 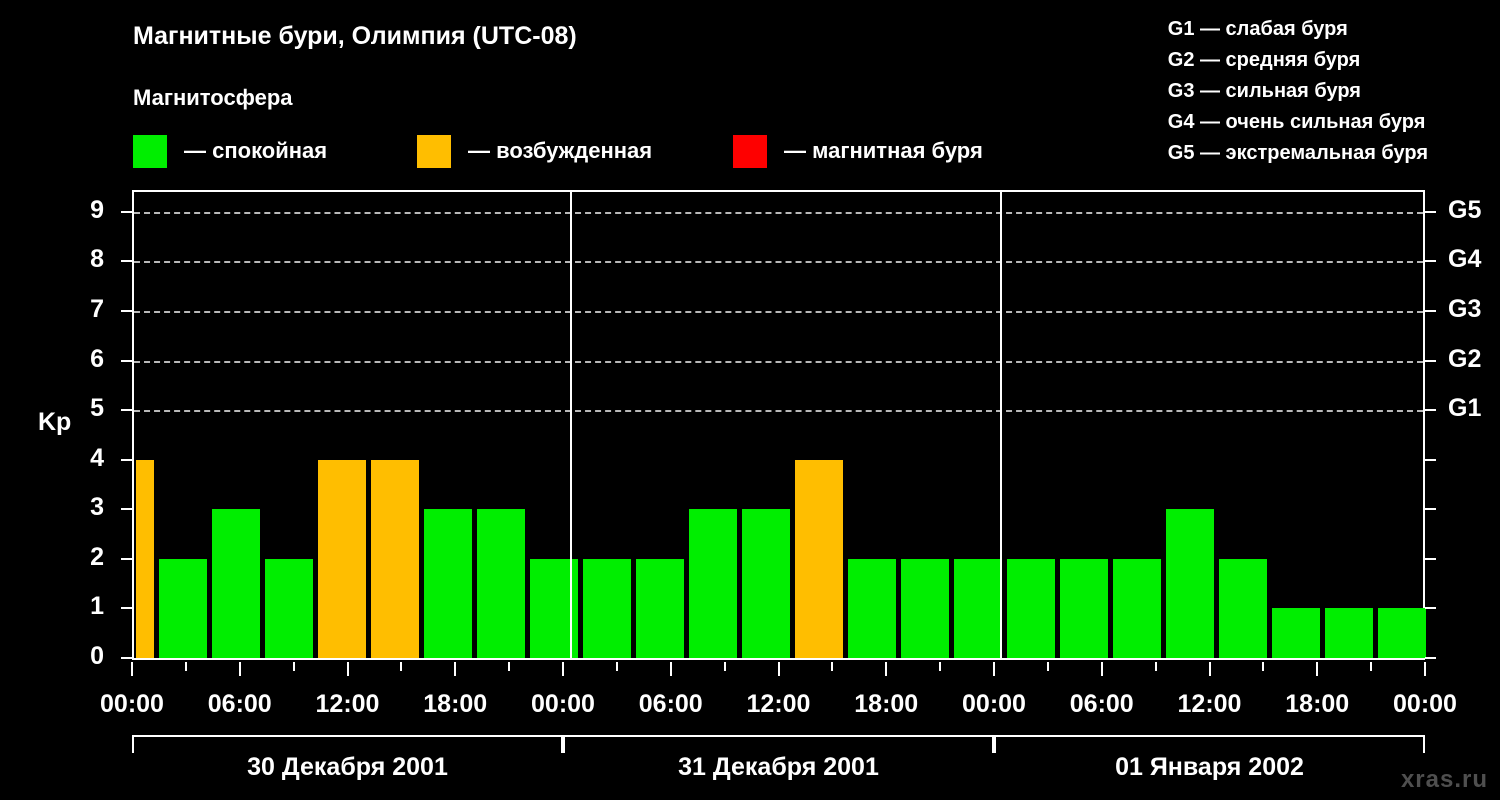 I want to click on g-tick-label-g4: G4, so click(x=1465, y=259).